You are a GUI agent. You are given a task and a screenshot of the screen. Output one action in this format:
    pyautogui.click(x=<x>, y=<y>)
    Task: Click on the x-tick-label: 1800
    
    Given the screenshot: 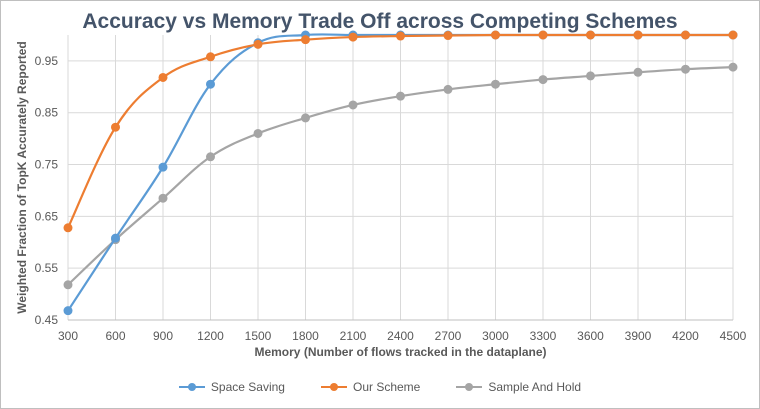 What is the action you would take?
    pyautogui.click(x=305, y=336)
    